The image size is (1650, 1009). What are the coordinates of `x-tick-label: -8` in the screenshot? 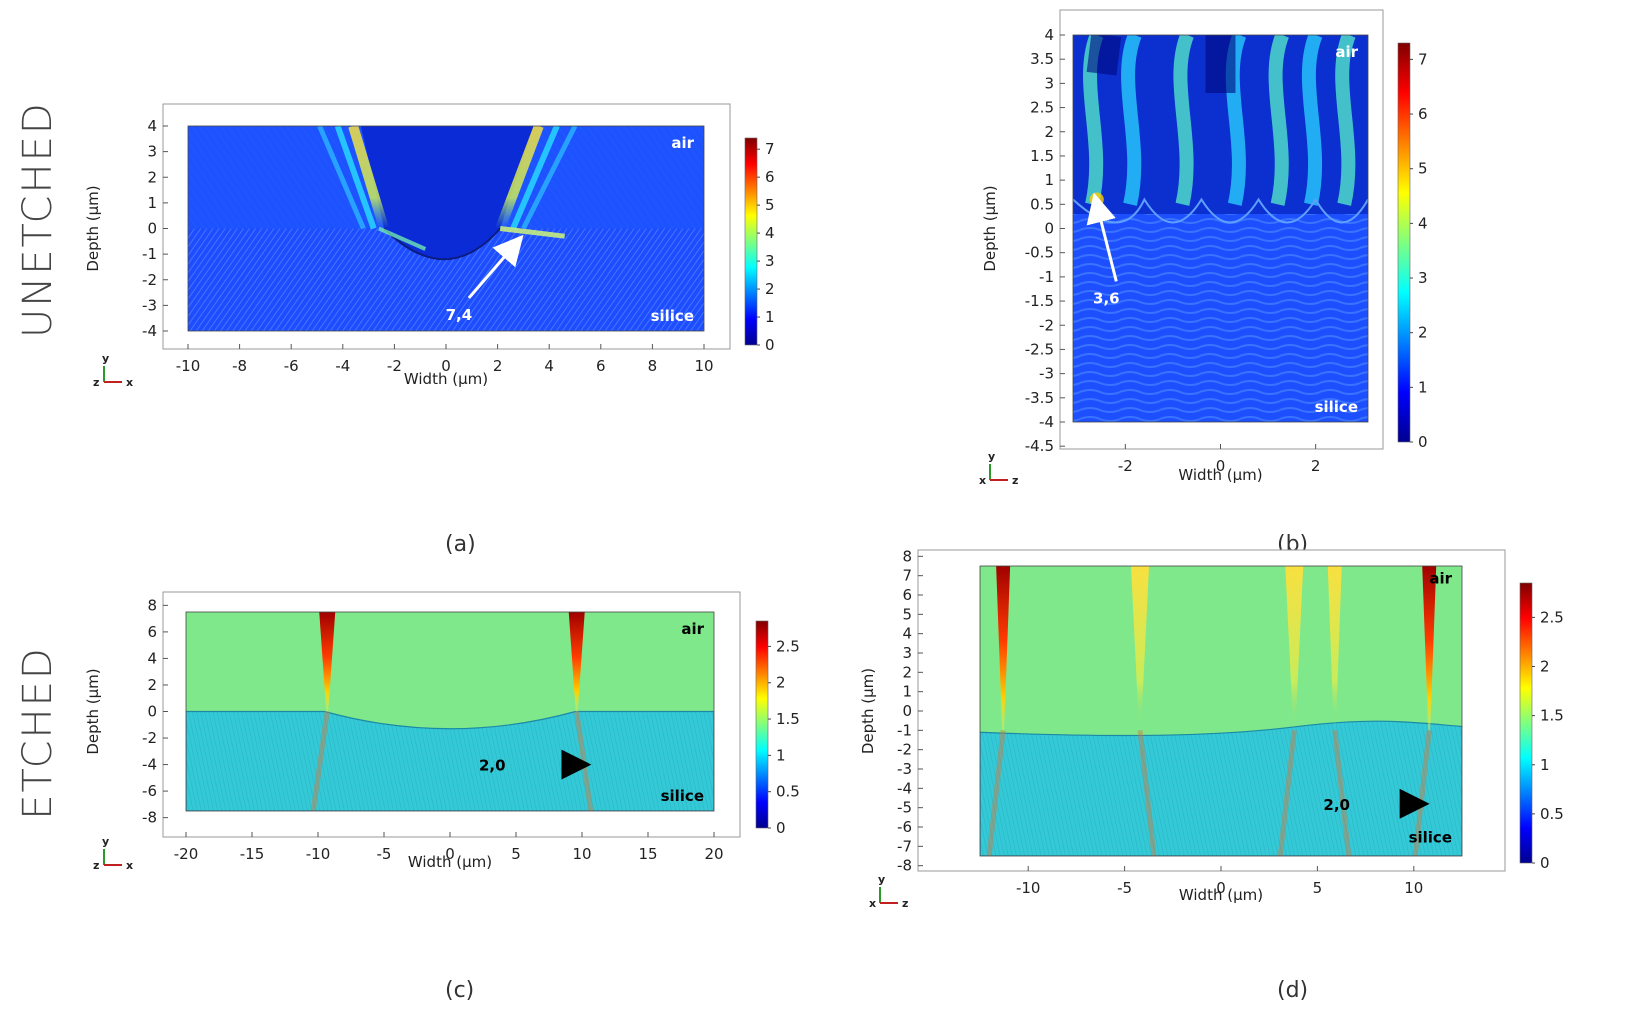 It's located at (239, 366).